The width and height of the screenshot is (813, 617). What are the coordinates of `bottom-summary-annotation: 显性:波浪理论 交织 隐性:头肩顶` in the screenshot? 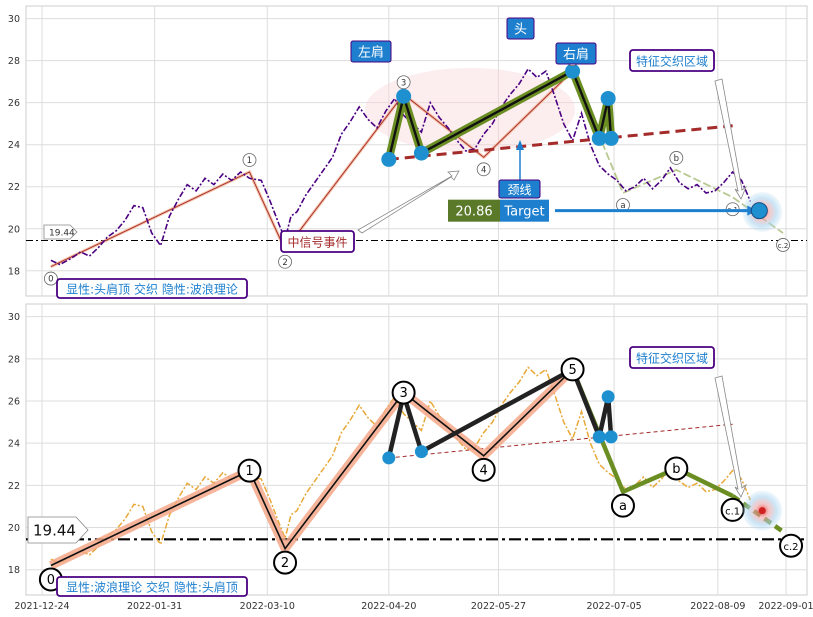 It's located at (152, 586).